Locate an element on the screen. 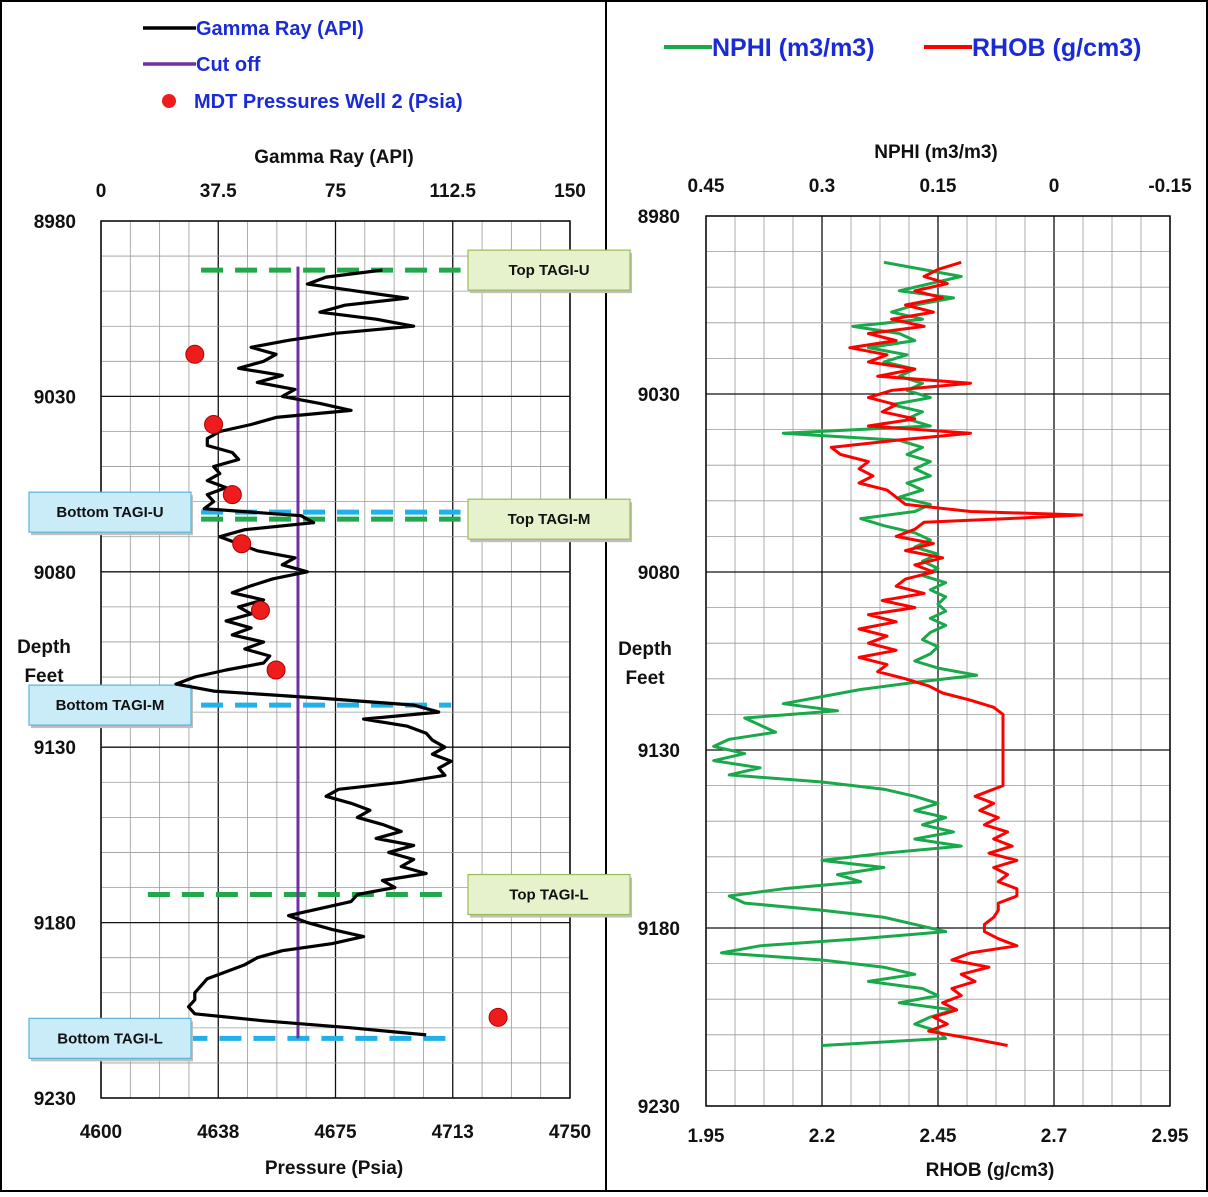 The image size is (1208, 1197). left-bottom-tick-label: 4750 is located at coordinates (570, 1132).